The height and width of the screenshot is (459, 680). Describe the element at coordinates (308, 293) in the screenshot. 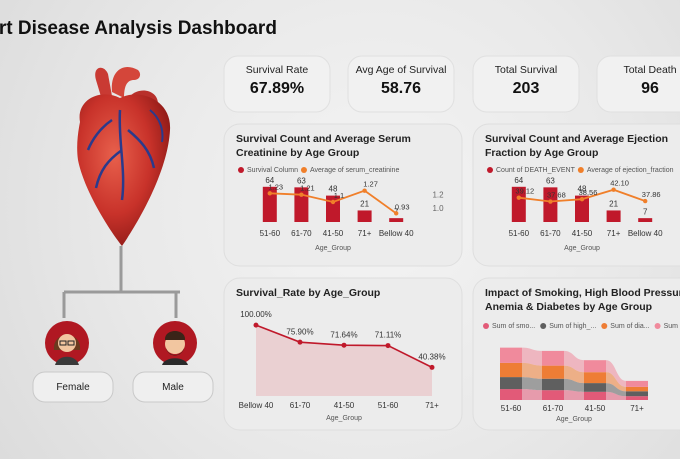

I see `chart-title: Survival_Rate by Age_Group` at that location.